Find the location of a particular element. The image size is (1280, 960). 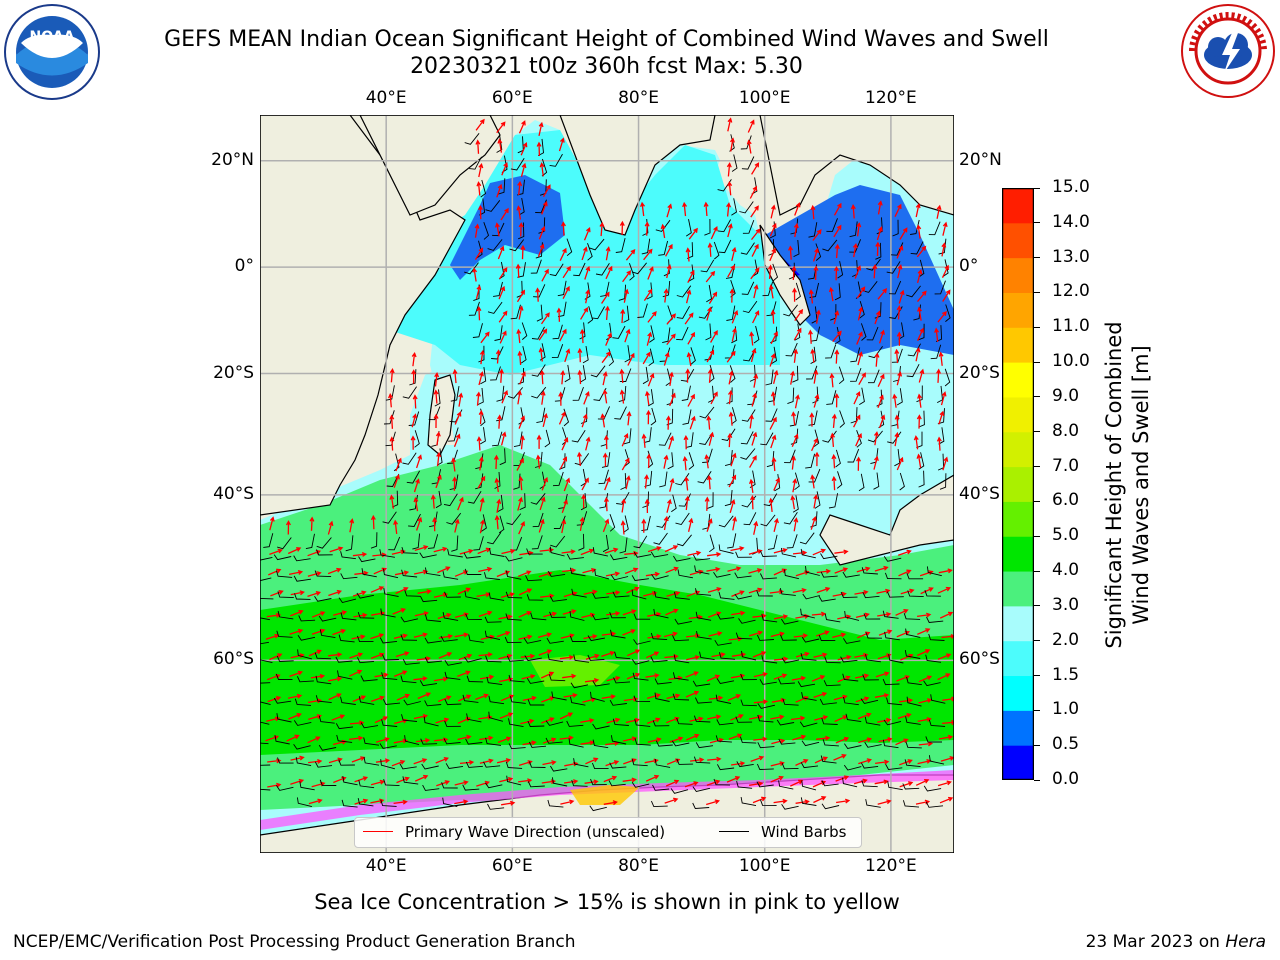

colorbar-tick-label: 3.0 is located at coordinates (1066, 604).